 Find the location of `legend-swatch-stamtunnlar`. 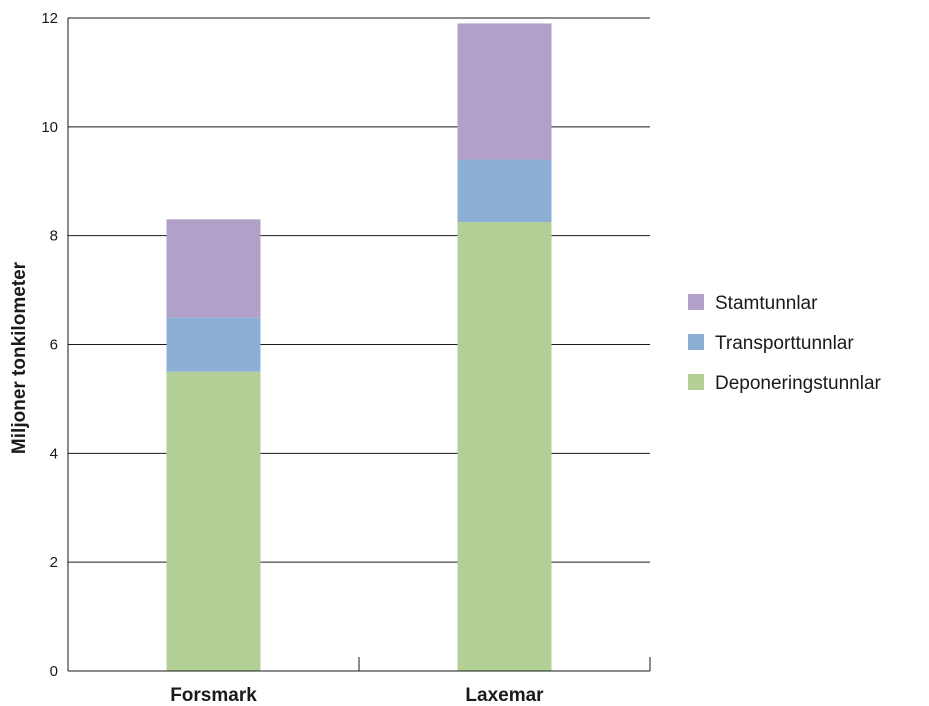

legend-swatch-stamtunnlar is located at coordinates (696, 302).